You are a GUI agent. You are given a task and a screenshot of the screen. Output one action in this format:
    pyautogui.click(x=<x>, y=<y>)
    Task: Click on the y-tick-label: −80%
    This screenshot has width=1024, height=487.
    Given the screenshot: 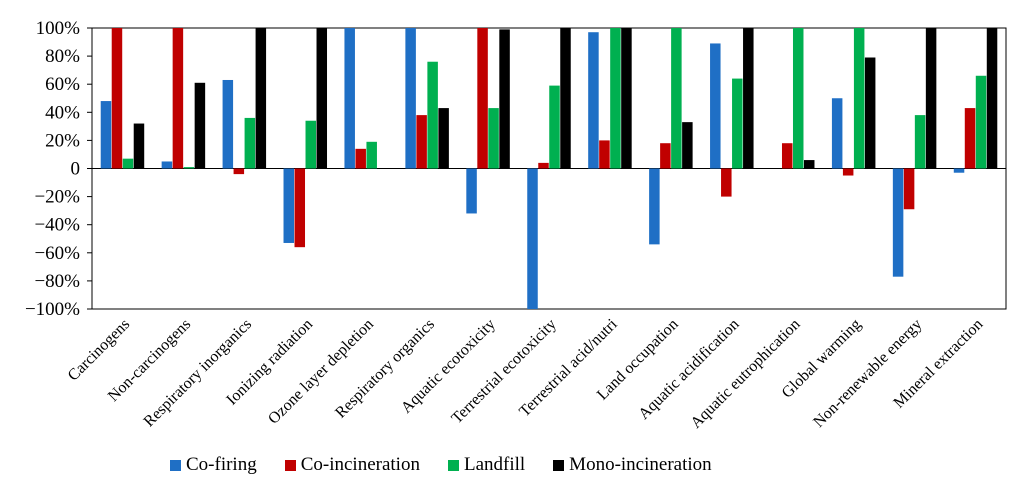 What is the action you would take?
    pyautogui.click(x=57, y=281)
    